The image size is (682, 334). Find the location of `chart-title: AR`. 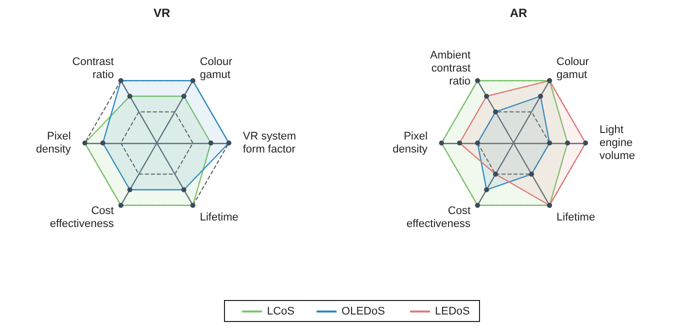

chart-title: AR is located at coordinates (519, 13).